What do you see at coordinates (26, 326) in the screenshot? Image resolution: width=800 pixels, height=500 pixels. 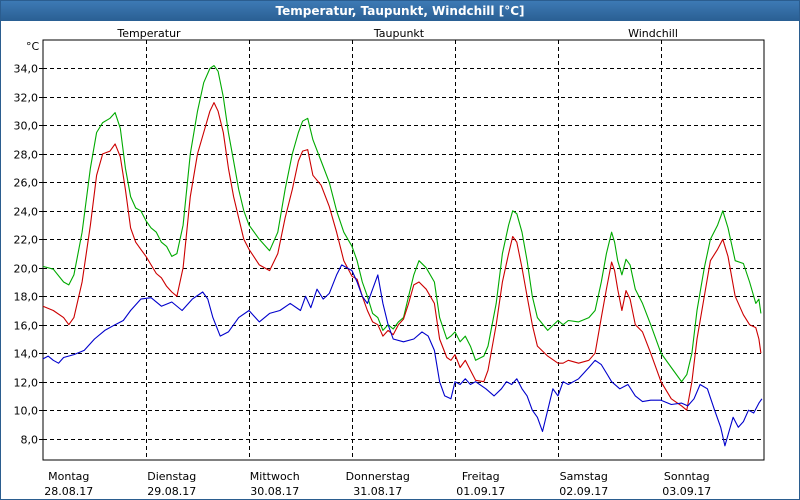 I see `y-tick-label: 16,0` at bounding box center [26, 326].